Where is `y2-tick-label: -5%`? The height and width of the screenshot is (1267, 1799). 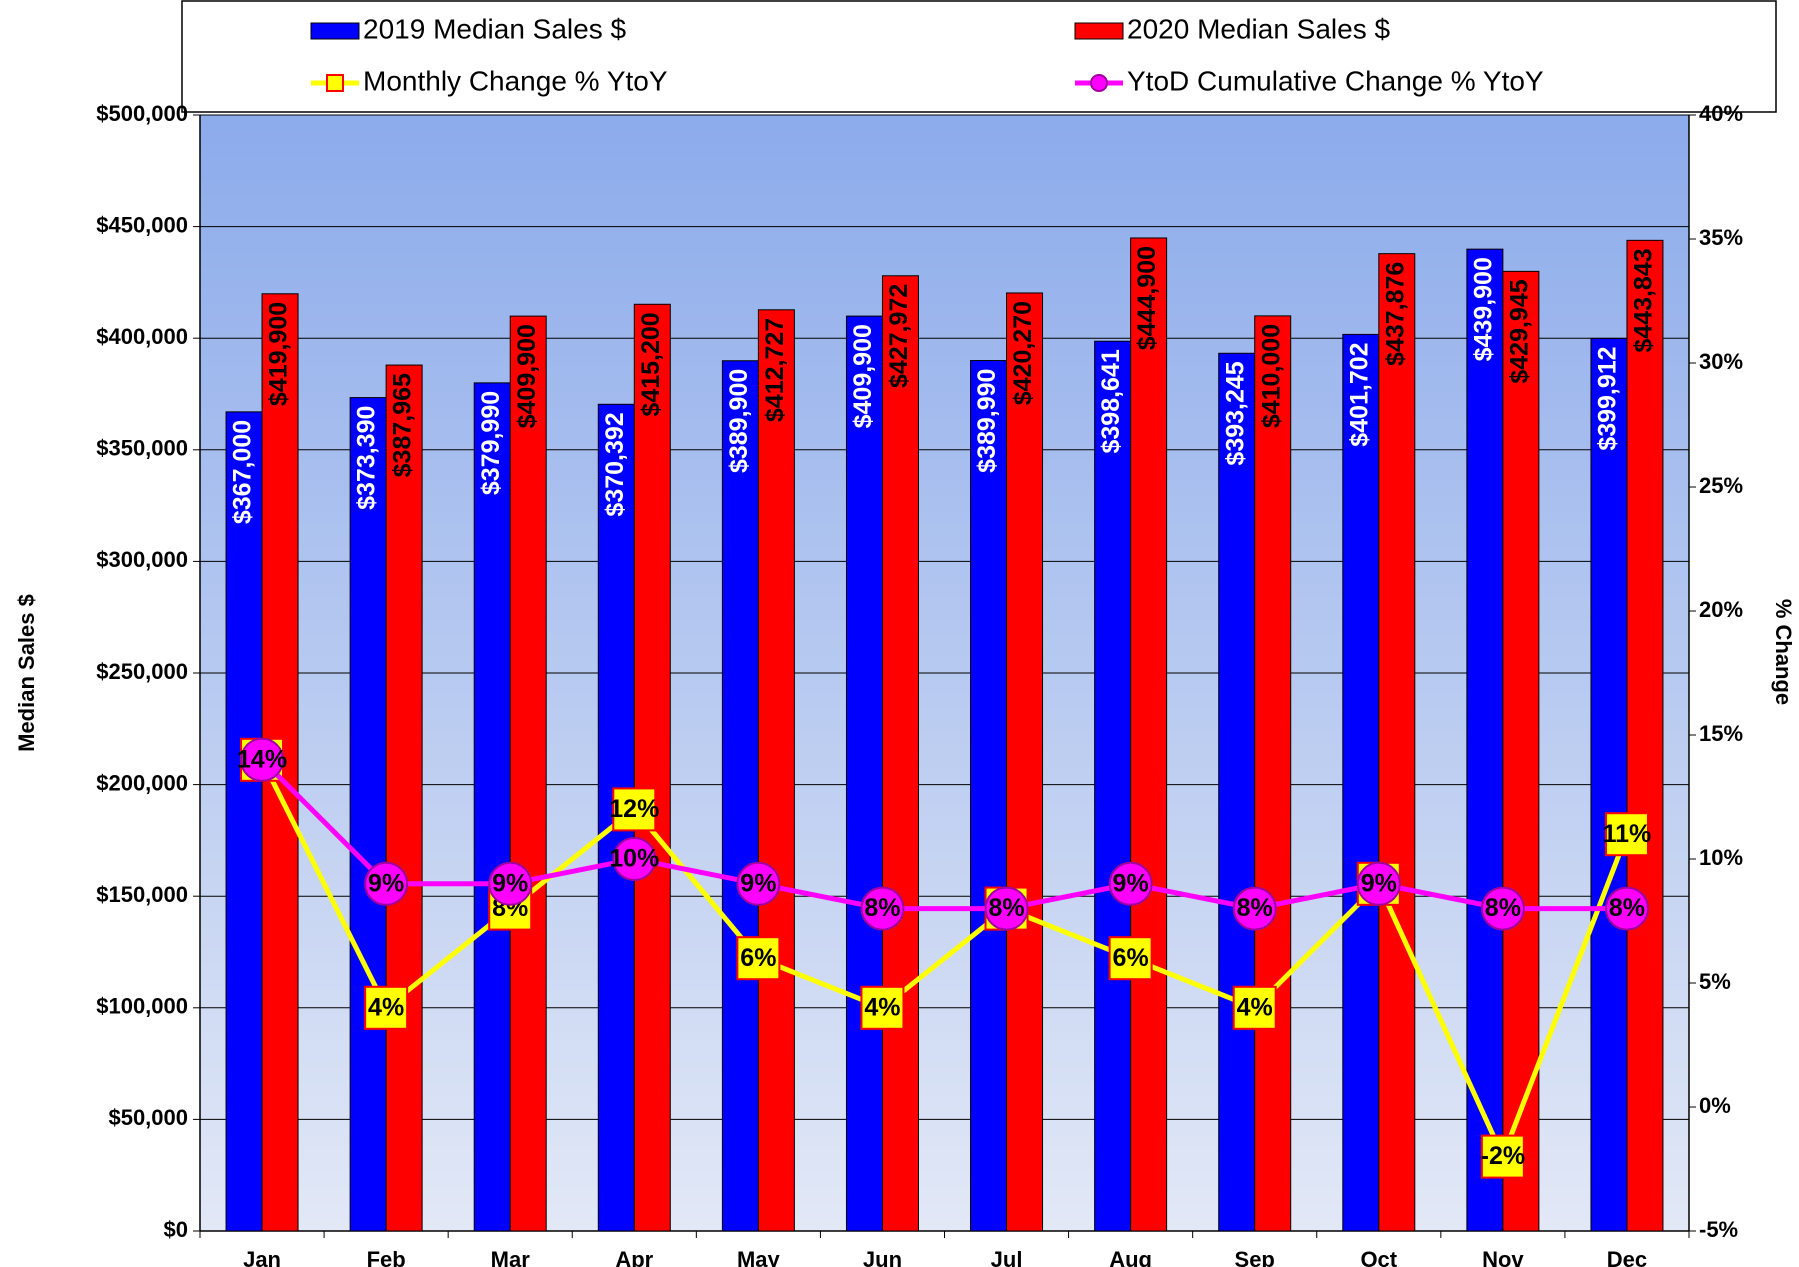 y2-tick-label: -5% is located at coordinates (1718, 1229).